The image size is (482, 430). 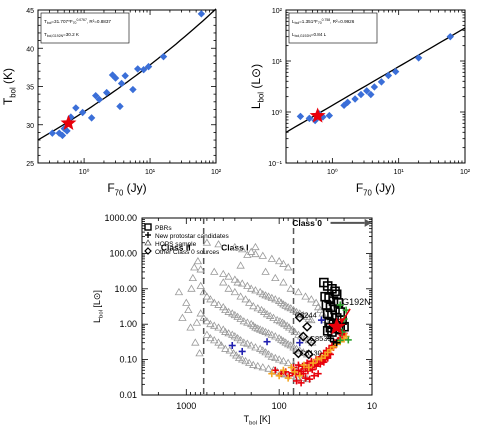 What do you see at coordinates (257, 86) in the screenshot?
I see `y-axis-label: Lbol (L⊙)` at bounding box center [257, 86].